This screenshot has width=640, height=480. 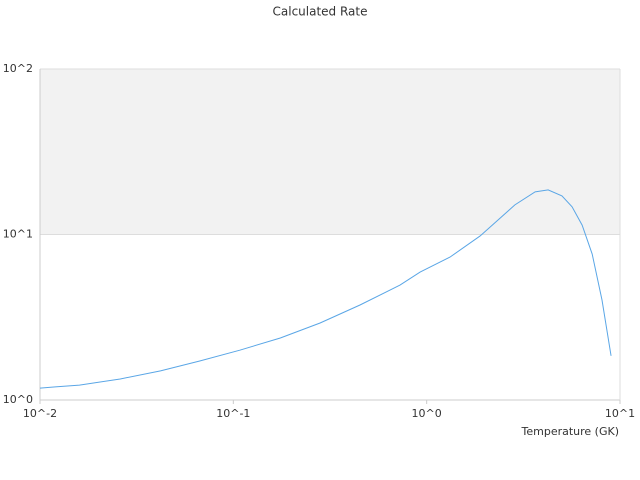 What do you see at coordinates (570, 431) in the screenshot?
I see `x-axis-label: Temperature (GK)` at bounding box center [570, 431].